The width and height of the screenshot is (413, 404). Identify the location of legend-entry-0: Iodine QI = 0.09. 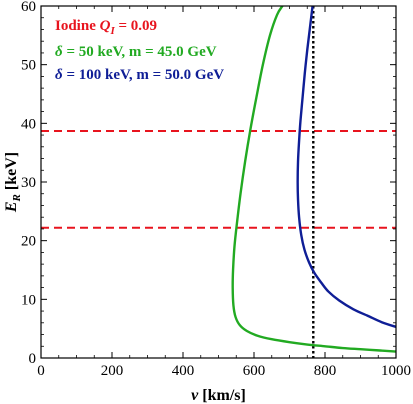
(106, 27).